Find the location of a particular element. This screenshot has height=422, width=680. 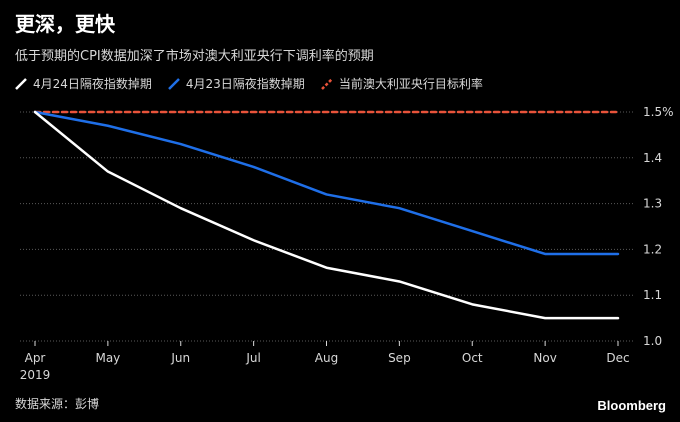

x-tick-label: Oct is located at coordinates (472, 358).